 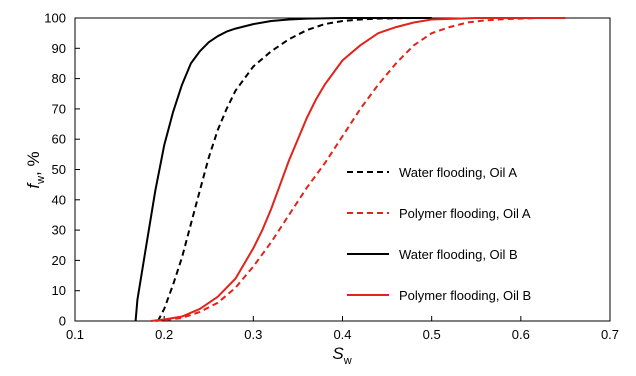 I want to click on x-tick-label: 0.4, so click(x=342, y=334).